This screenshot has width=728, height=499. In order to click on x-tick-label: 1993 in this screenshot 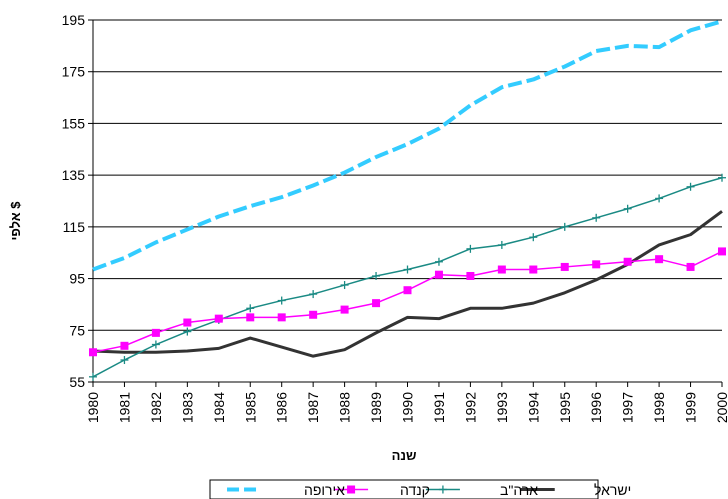, I will do `click(502, 407)`.